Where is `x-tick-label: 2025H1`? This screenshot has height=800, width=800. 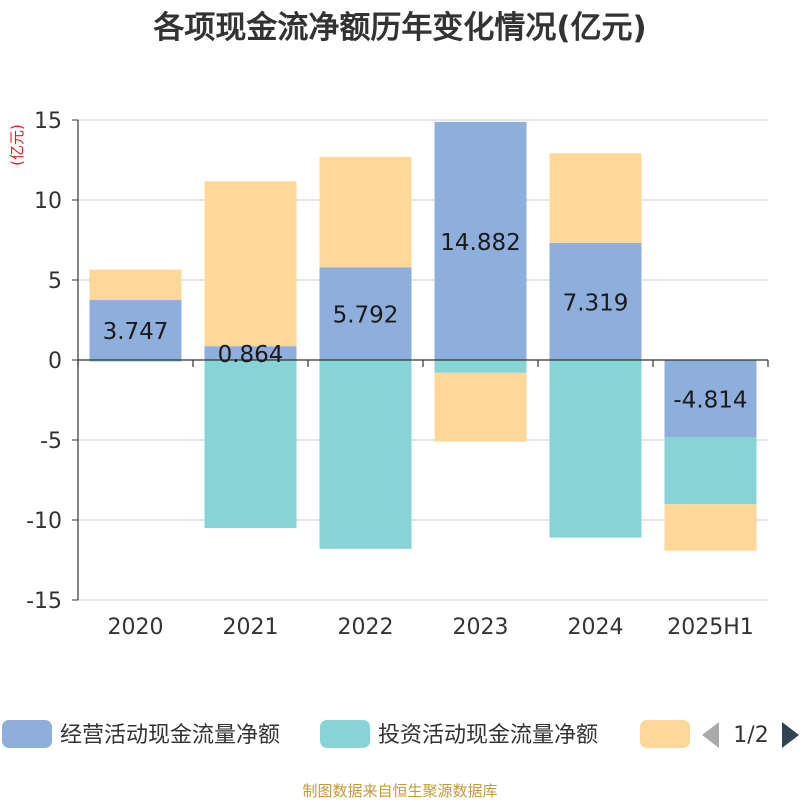
x-tick-label: 2025H1 is located at coordinates (710, 627).